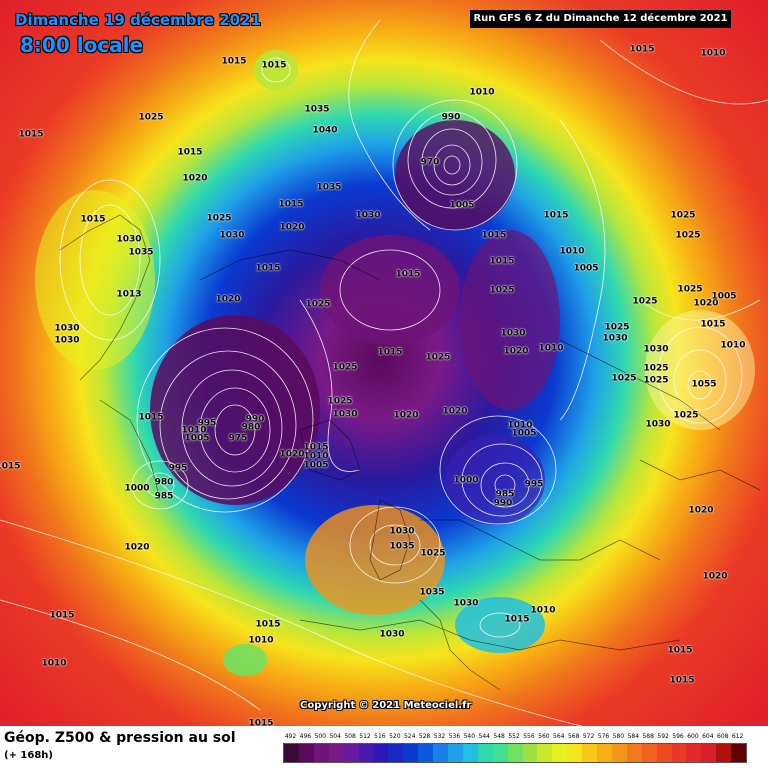 The image size is (768, 768). Describe the element at coordinates (708, 736) in the screenshot. I see `scale-value-label: 604` at that location.